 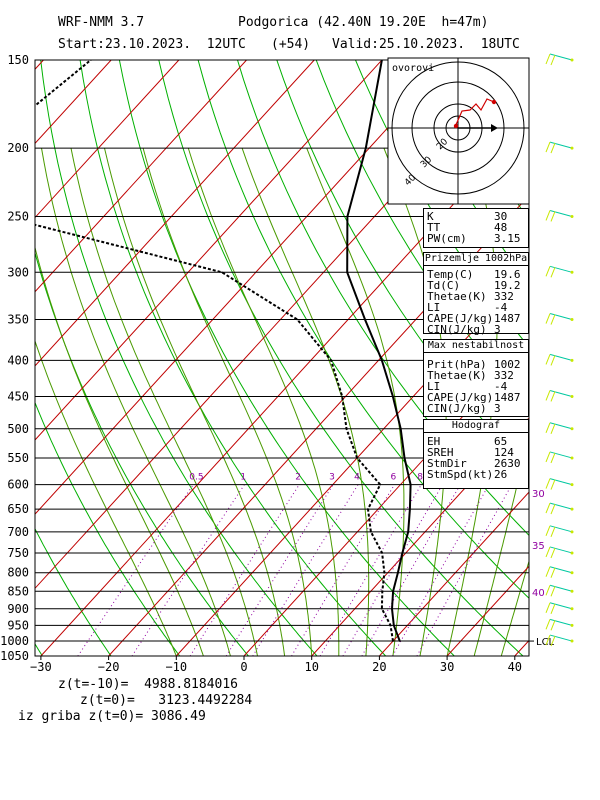 What do you see at coordinates (18, 609) in the screenshot?
I see `pressure-tick-label: 900` at bounding box center [18, 609].